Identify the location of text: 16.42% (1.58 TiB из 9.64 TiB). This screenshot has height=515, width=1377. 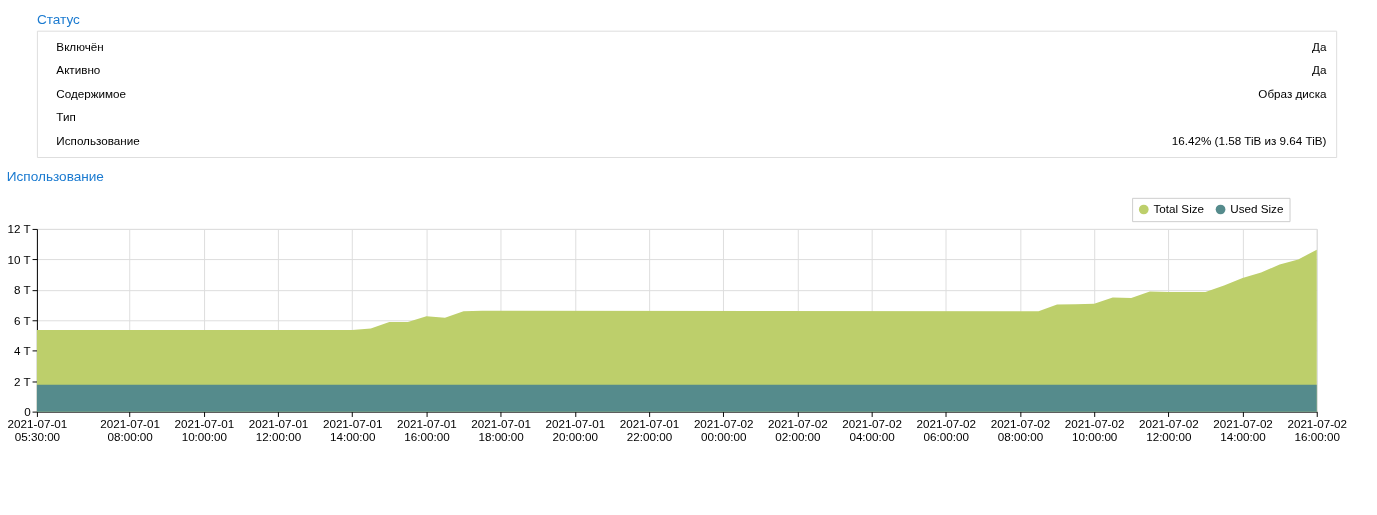
(1249, 140).